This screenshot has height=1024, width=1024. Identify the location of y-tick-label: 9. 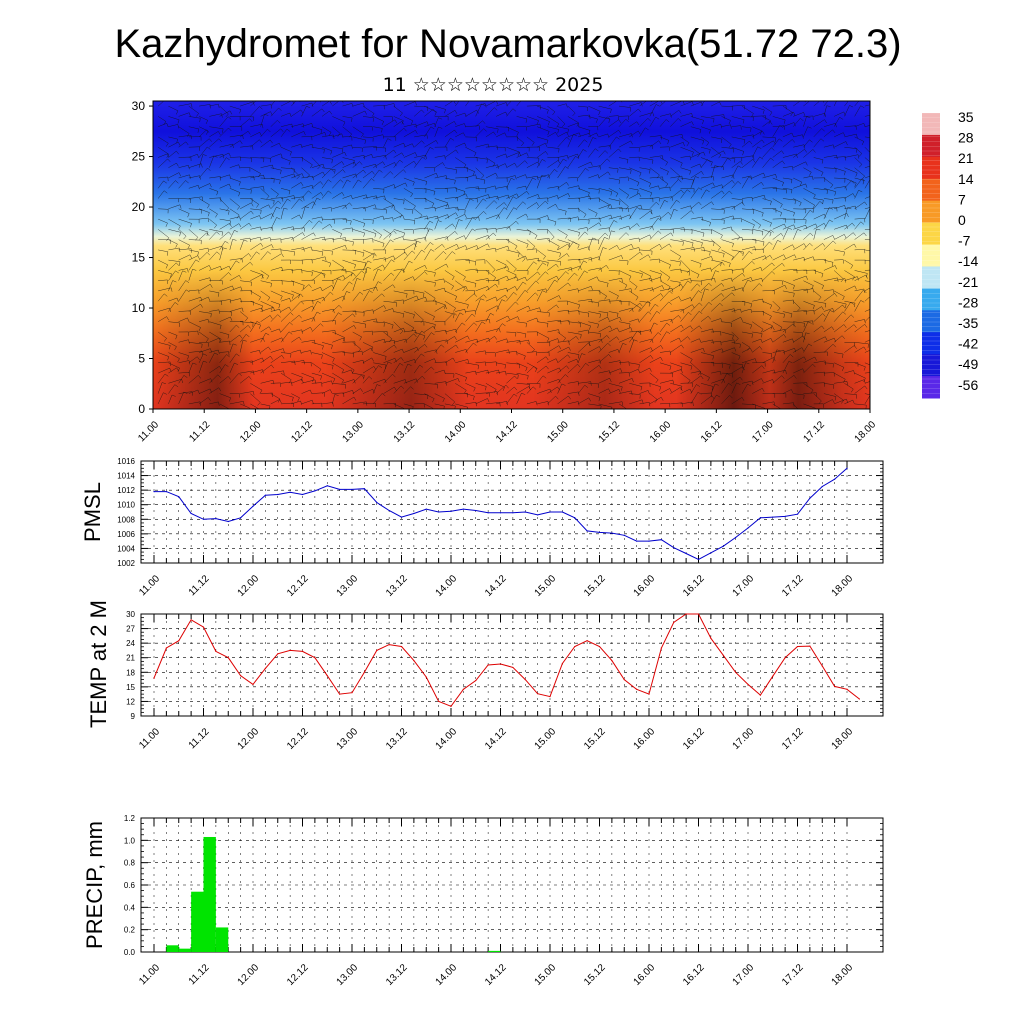
(133, 716).